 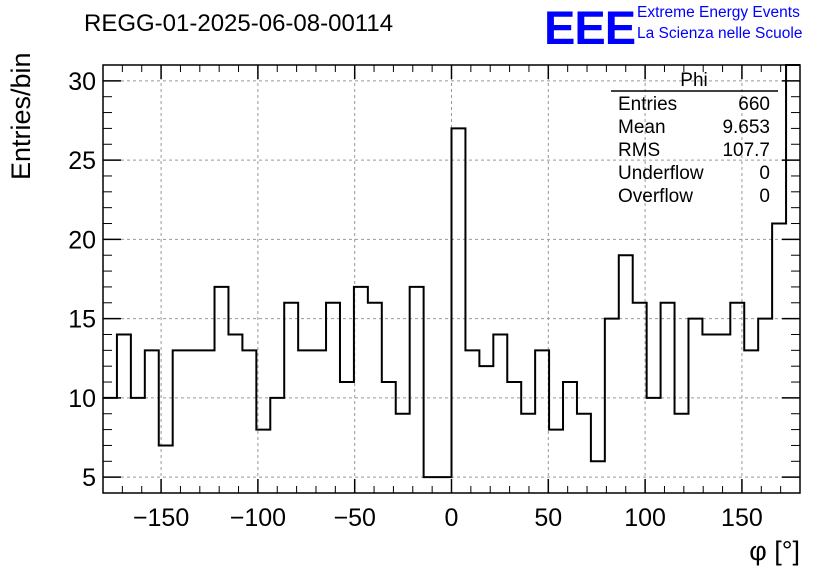 What do you see at coordinates (548, 518) in the screenshot?
I see `x-tick-label: 50` at bounding box center [548, 518].